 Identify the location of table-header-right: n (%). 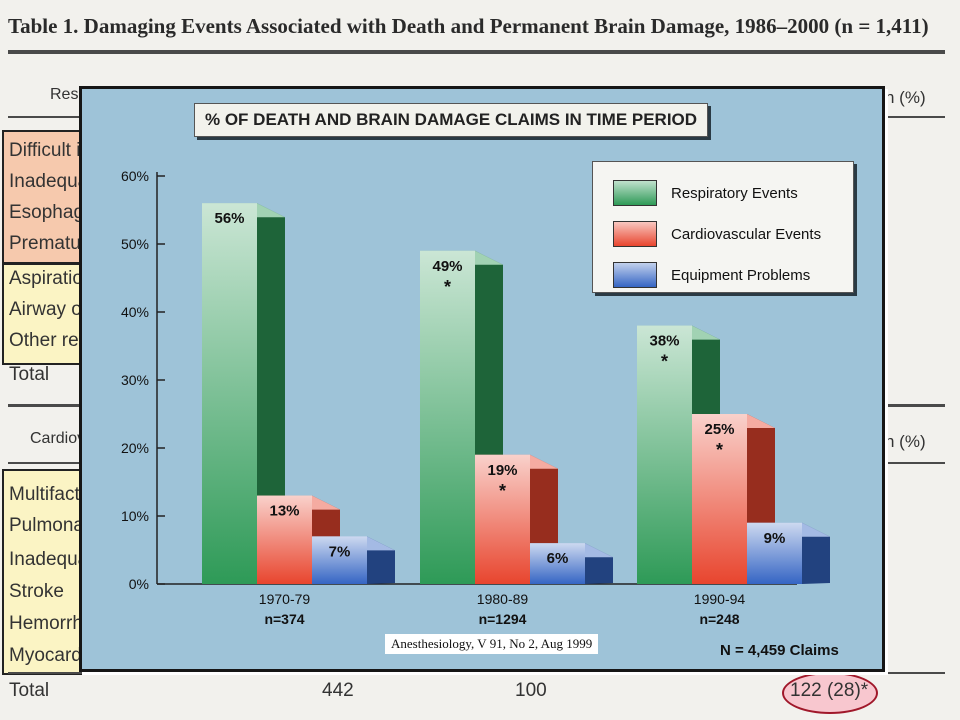
(905, 97).